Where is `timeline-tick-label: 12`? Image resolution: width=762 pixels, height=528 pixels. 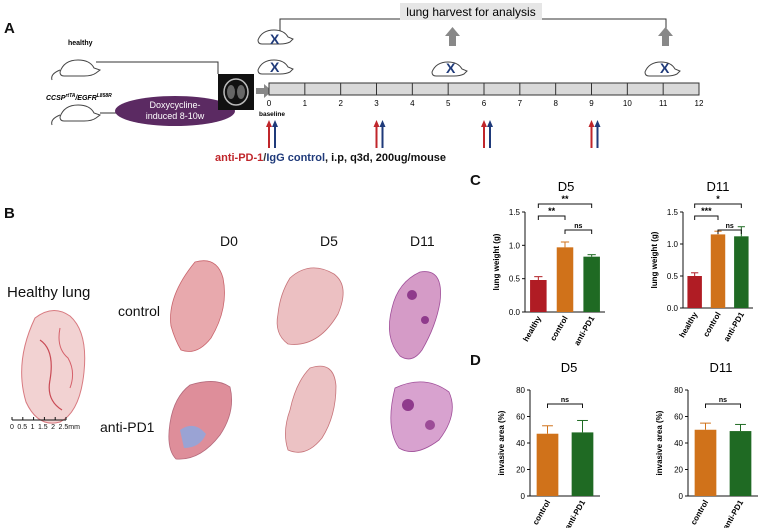 timeline-tick-label: 12 is located at coordinates (699, 103).